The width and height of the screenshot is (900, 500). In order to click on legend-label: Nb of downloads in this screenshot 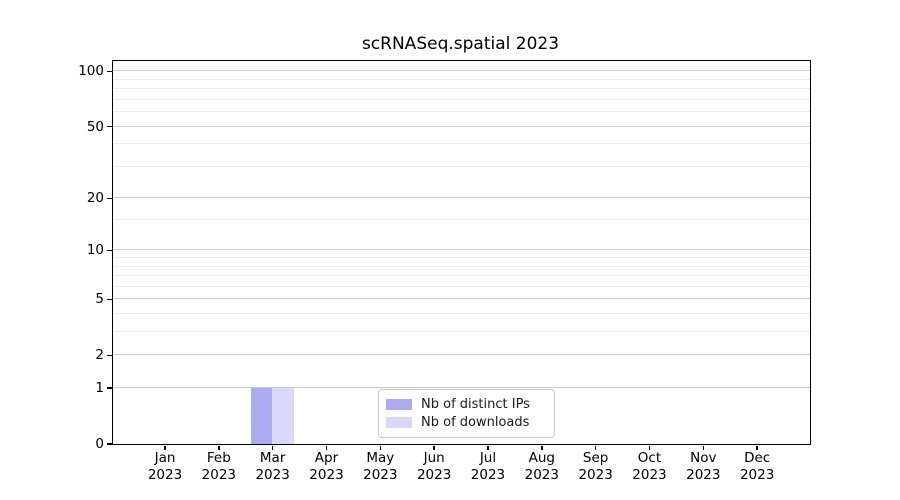, I will do `click(475, 422)`.